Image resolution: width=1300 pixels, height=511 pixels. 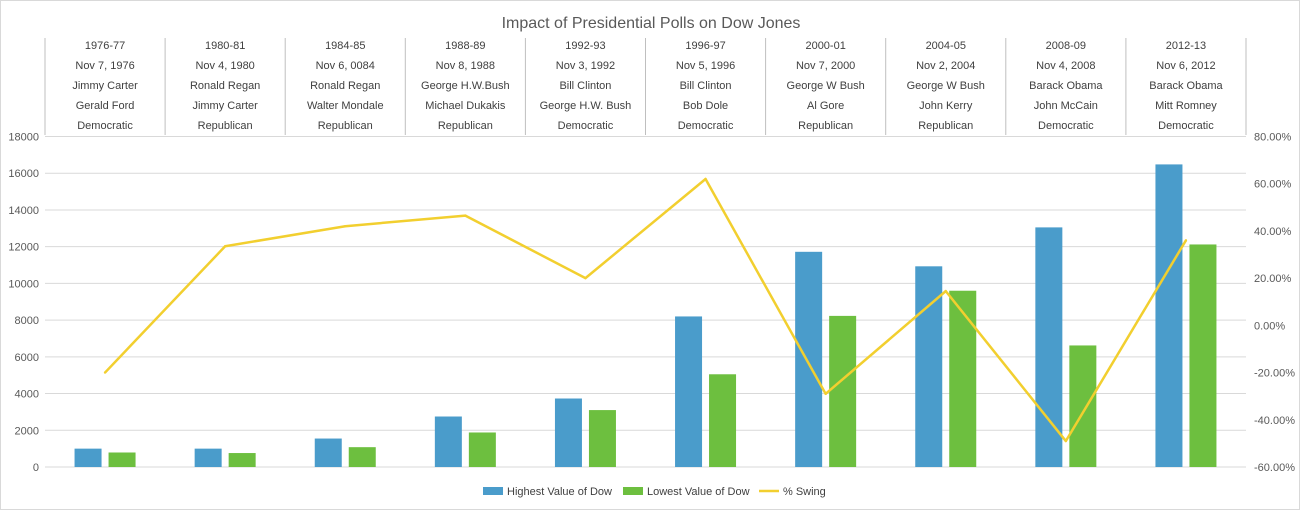 I want to click on legend-label: Highest Value of Dow, so click(x=559, y=492).